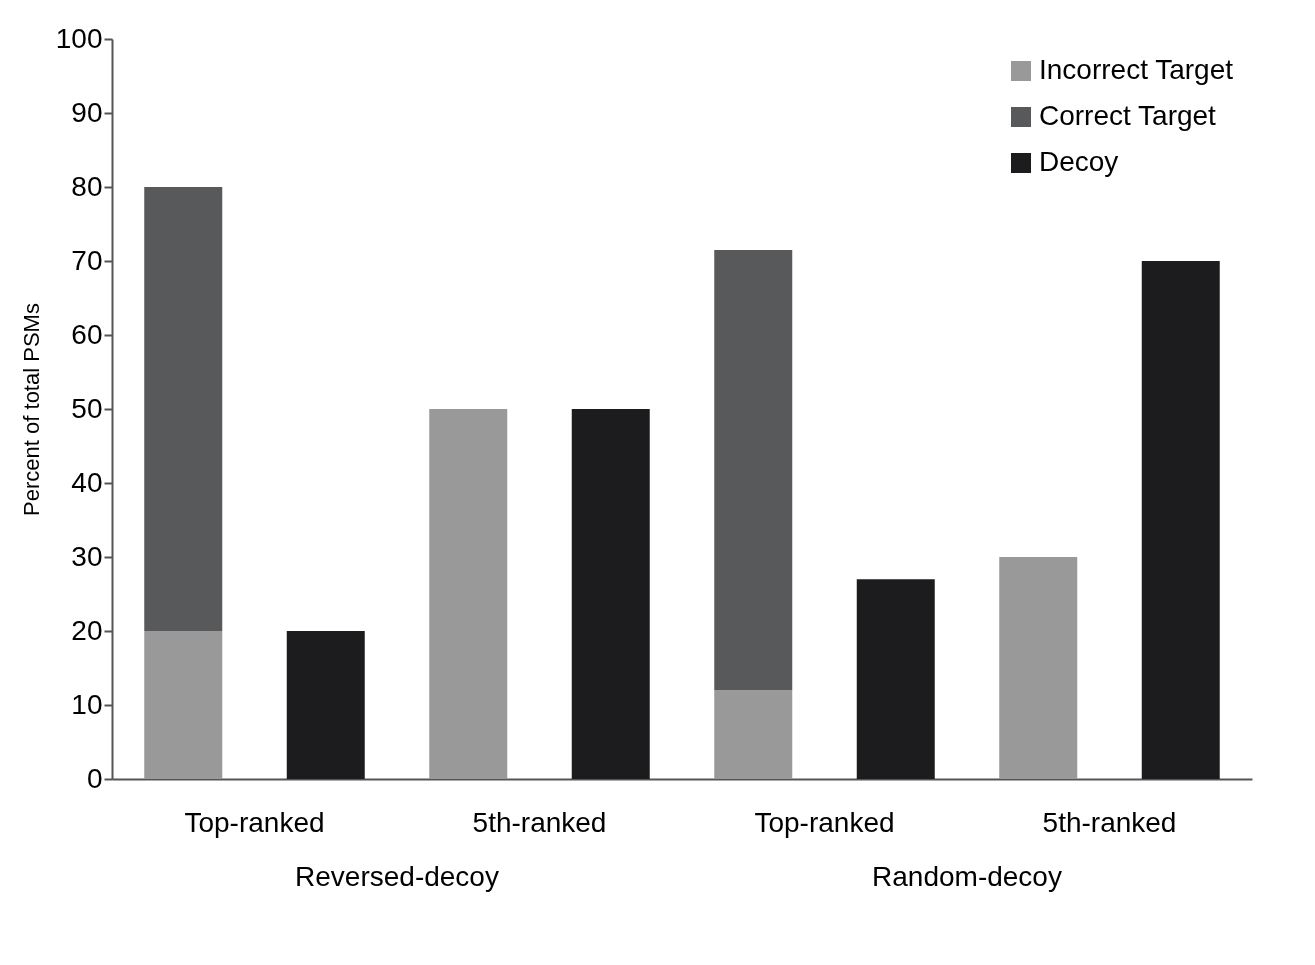 The height and width of the screenshot is (965, 1315). I want to click on y-tick-label: 80, so click(87, 186).